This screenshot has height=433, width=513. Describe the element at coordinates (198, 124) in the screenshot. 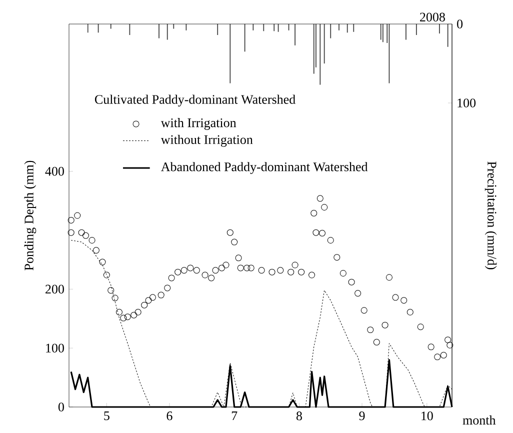

I see `legend-label: with Irrigation` at that location.